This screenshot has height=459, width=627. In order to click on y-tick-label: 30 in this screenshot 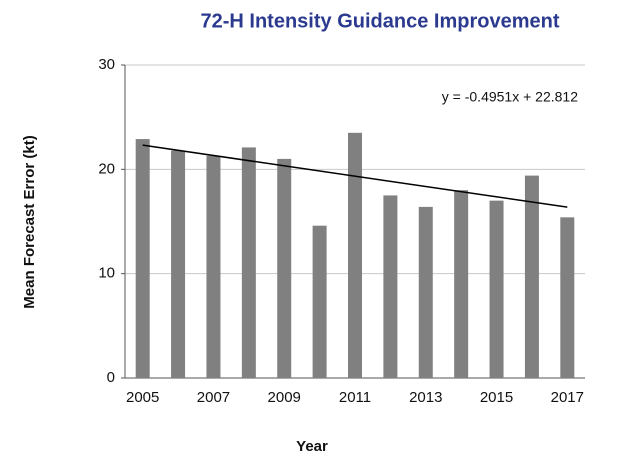, I will do `click(106, 64)`.